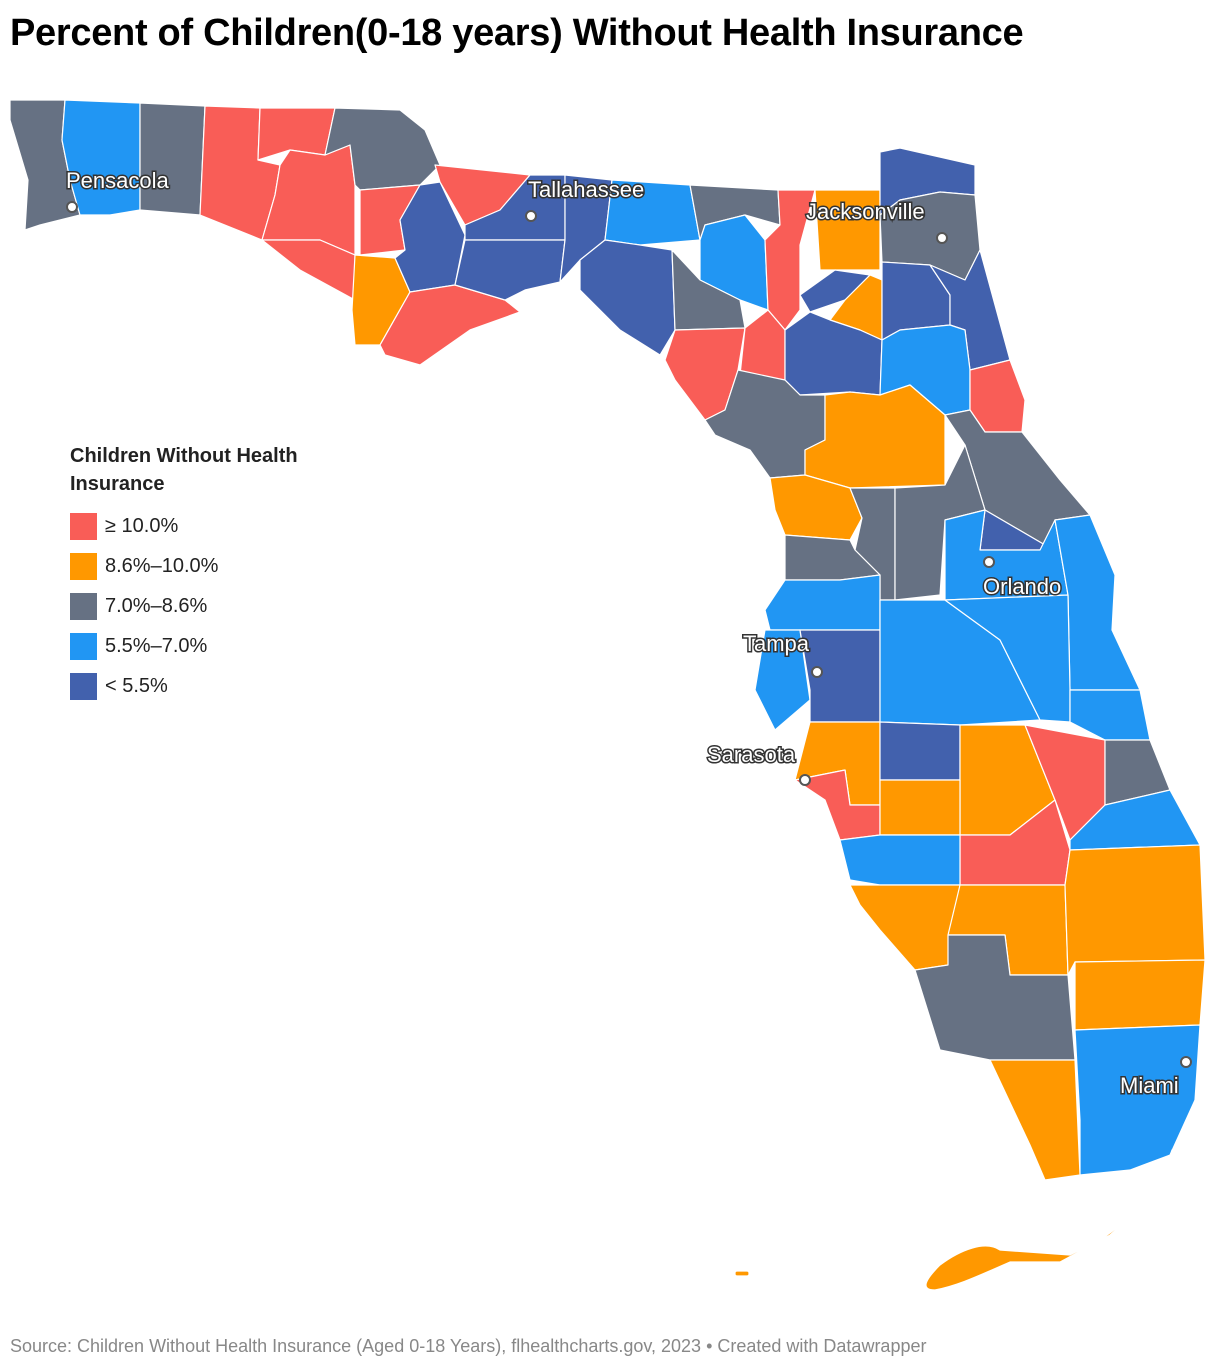 The height and width of the screenshot is (1370, 1220). I want to click on city-marker-orlando, so click(989, 562).